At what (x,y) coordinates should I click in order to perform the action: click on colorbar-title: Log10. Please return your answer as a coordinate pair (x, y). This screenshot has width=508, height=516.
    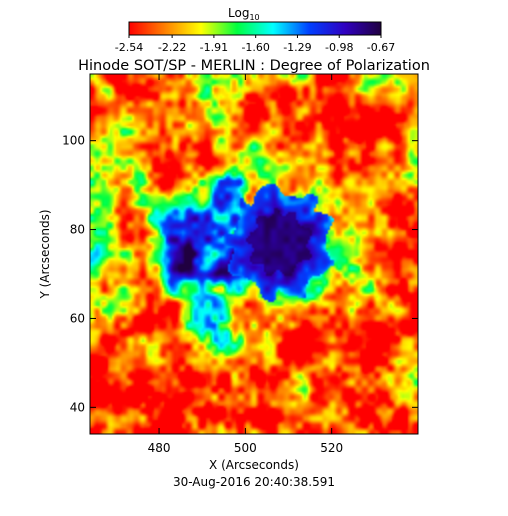
    Looking at the image, I should click on (244, 14).